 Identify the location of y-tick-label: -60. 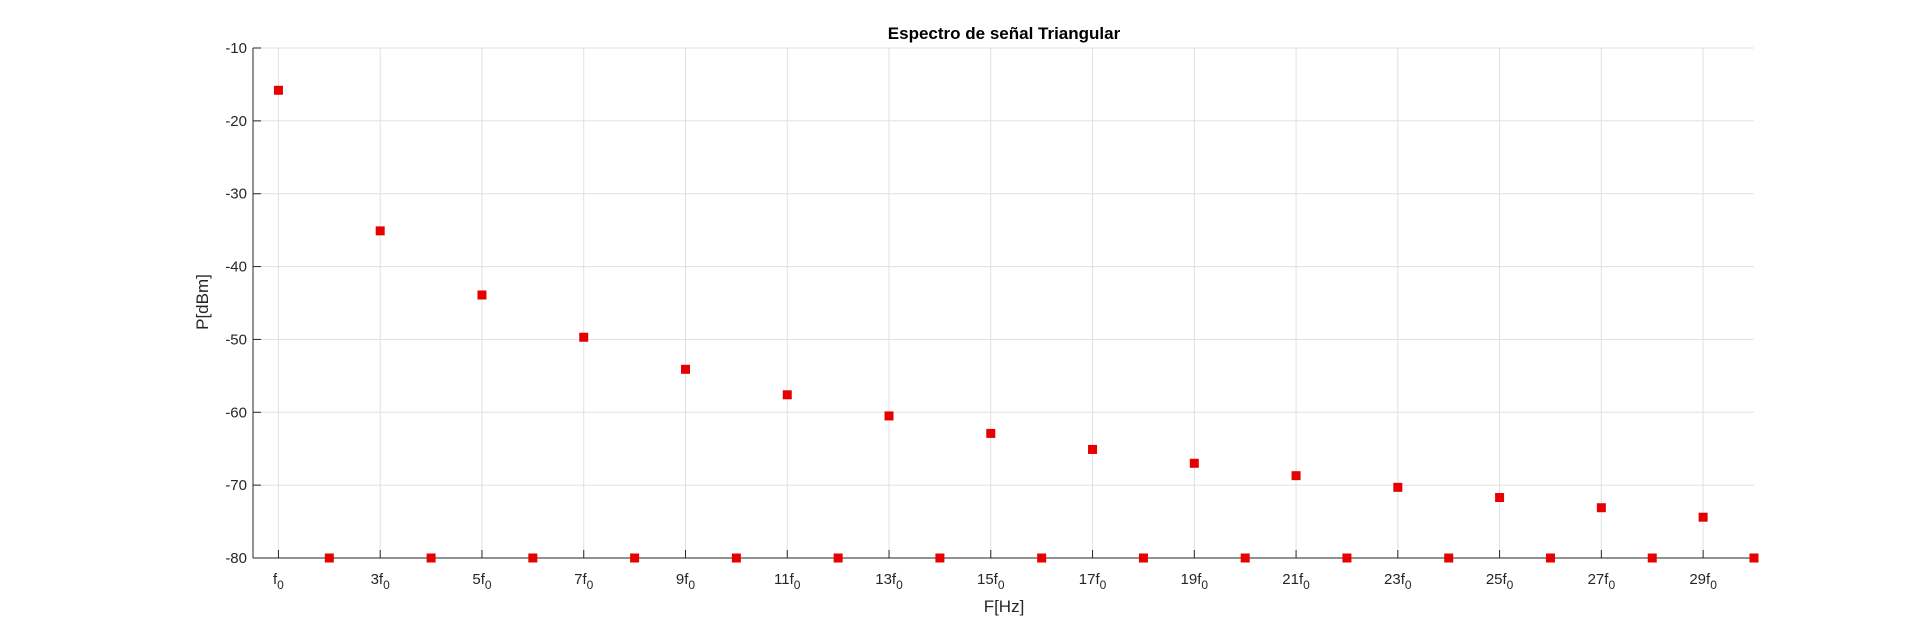
(236, 412).